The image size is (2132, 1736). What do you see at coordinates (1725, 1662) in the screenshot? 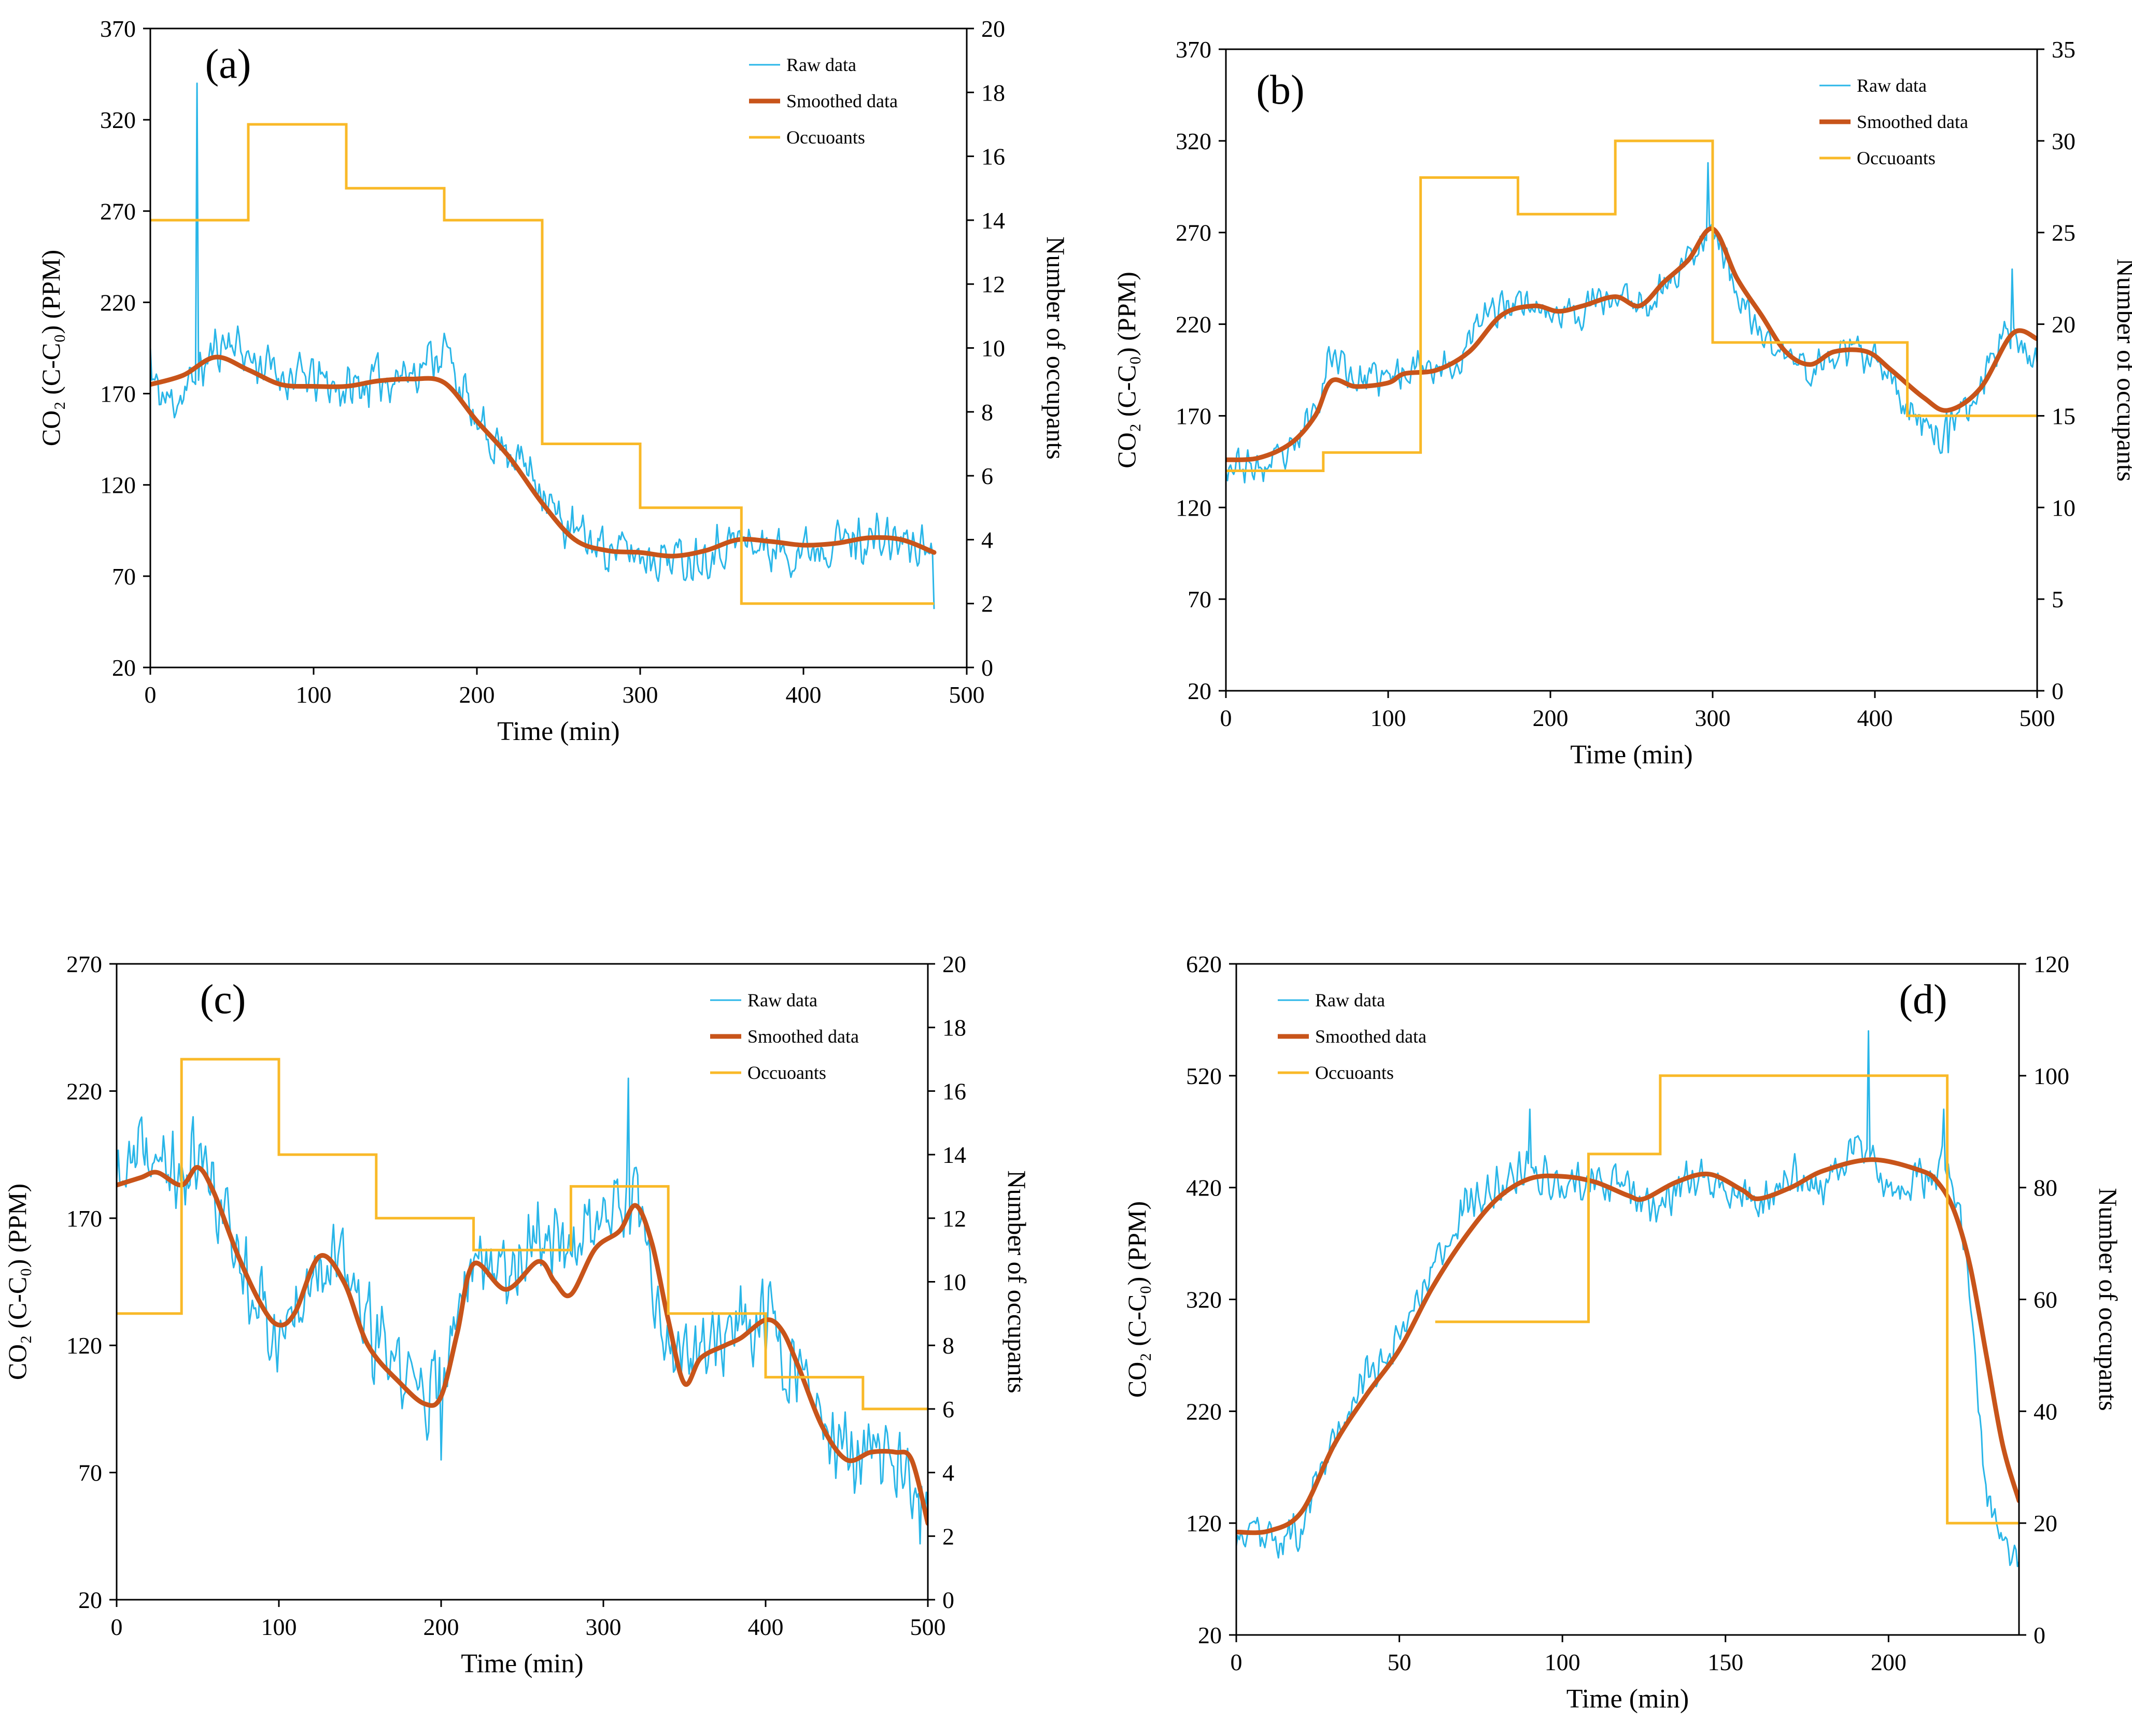
I see `x-tick-label: 150` at bounding box center [1725, 1662].